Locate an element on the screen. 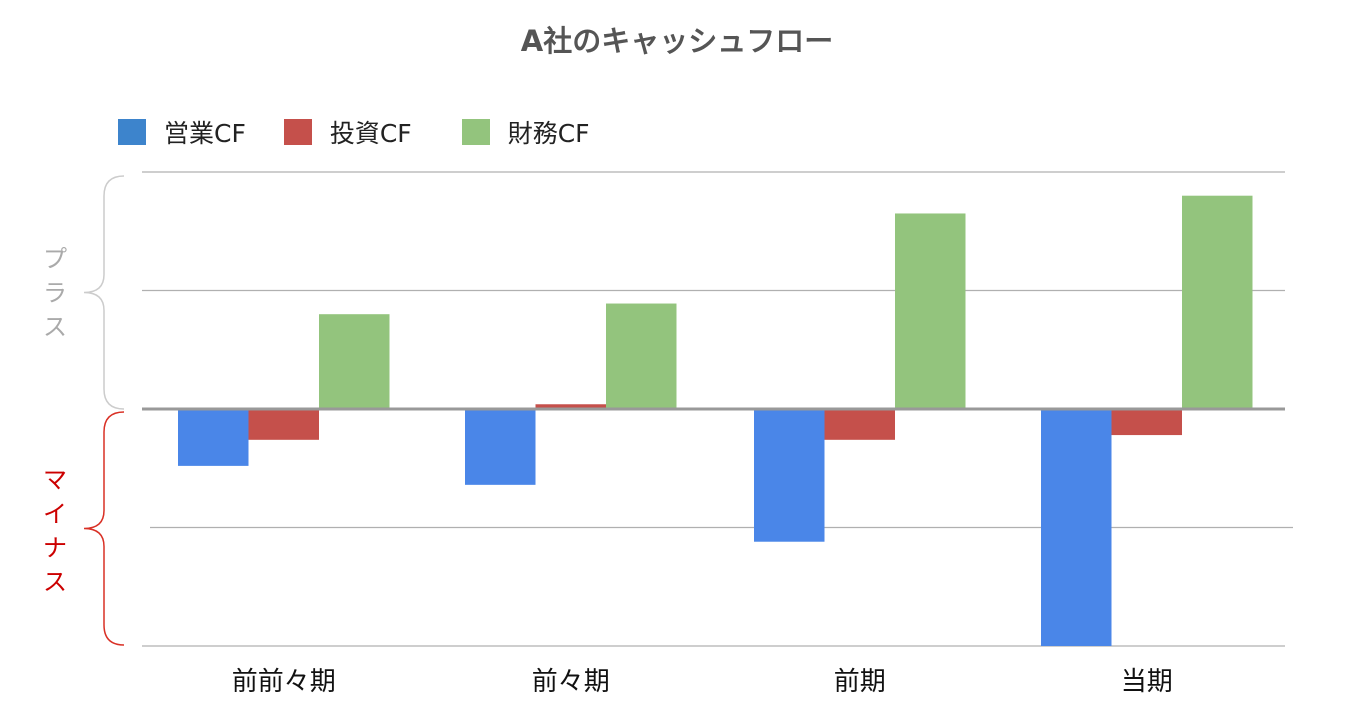  chart-title: A社のキャッシュフロー is located at coordinates (677, 41).